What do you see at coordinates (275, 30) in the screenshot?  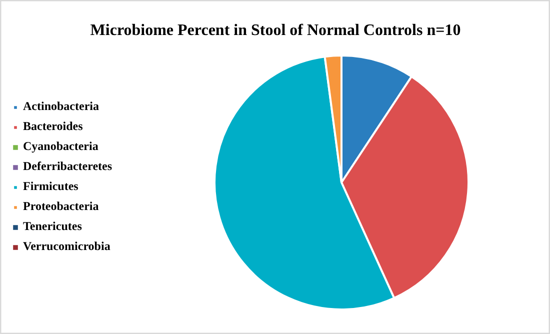 I see `chart-title: Microbiome Percent in Stool of Normal Controls n=10` at bounding box center [275, 30].